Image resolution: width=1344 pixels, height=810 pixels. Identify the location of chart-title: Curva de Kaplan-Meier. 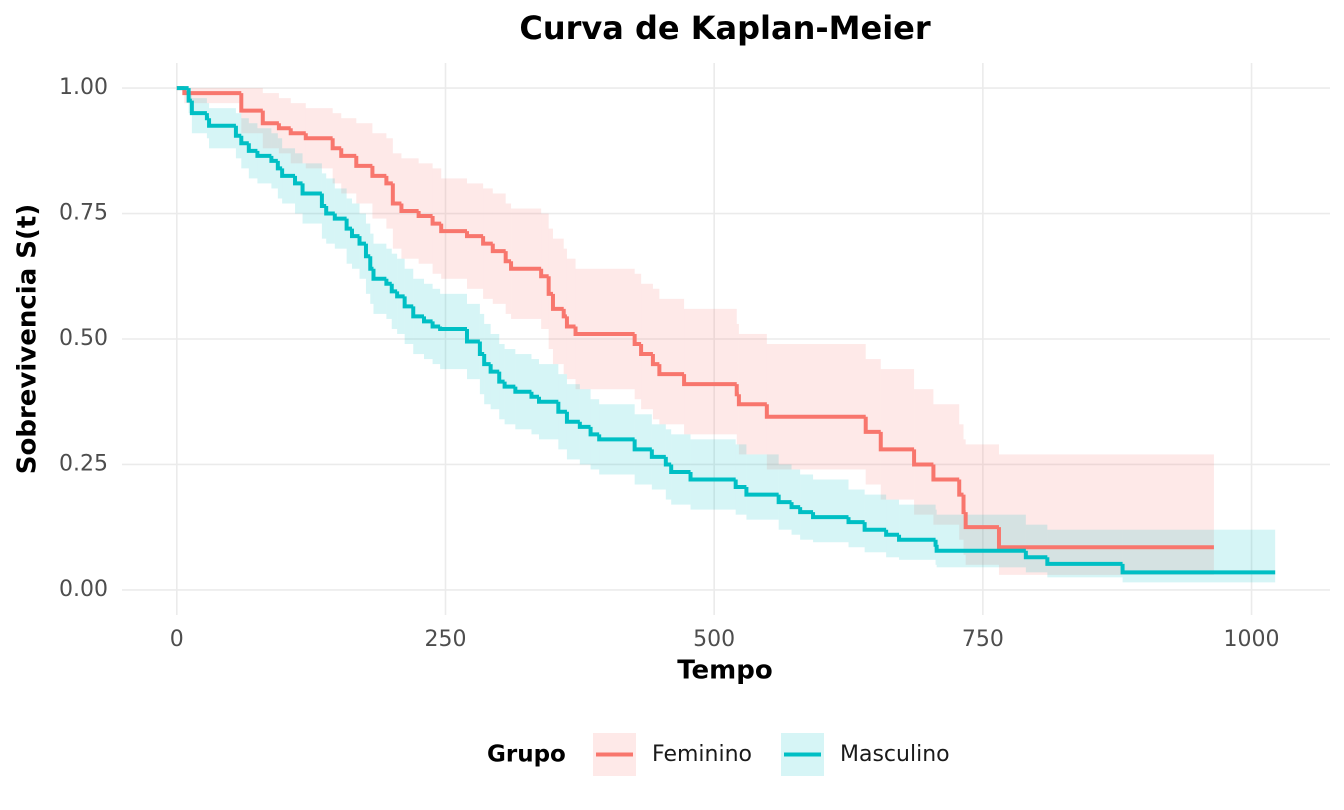
(725, 28).